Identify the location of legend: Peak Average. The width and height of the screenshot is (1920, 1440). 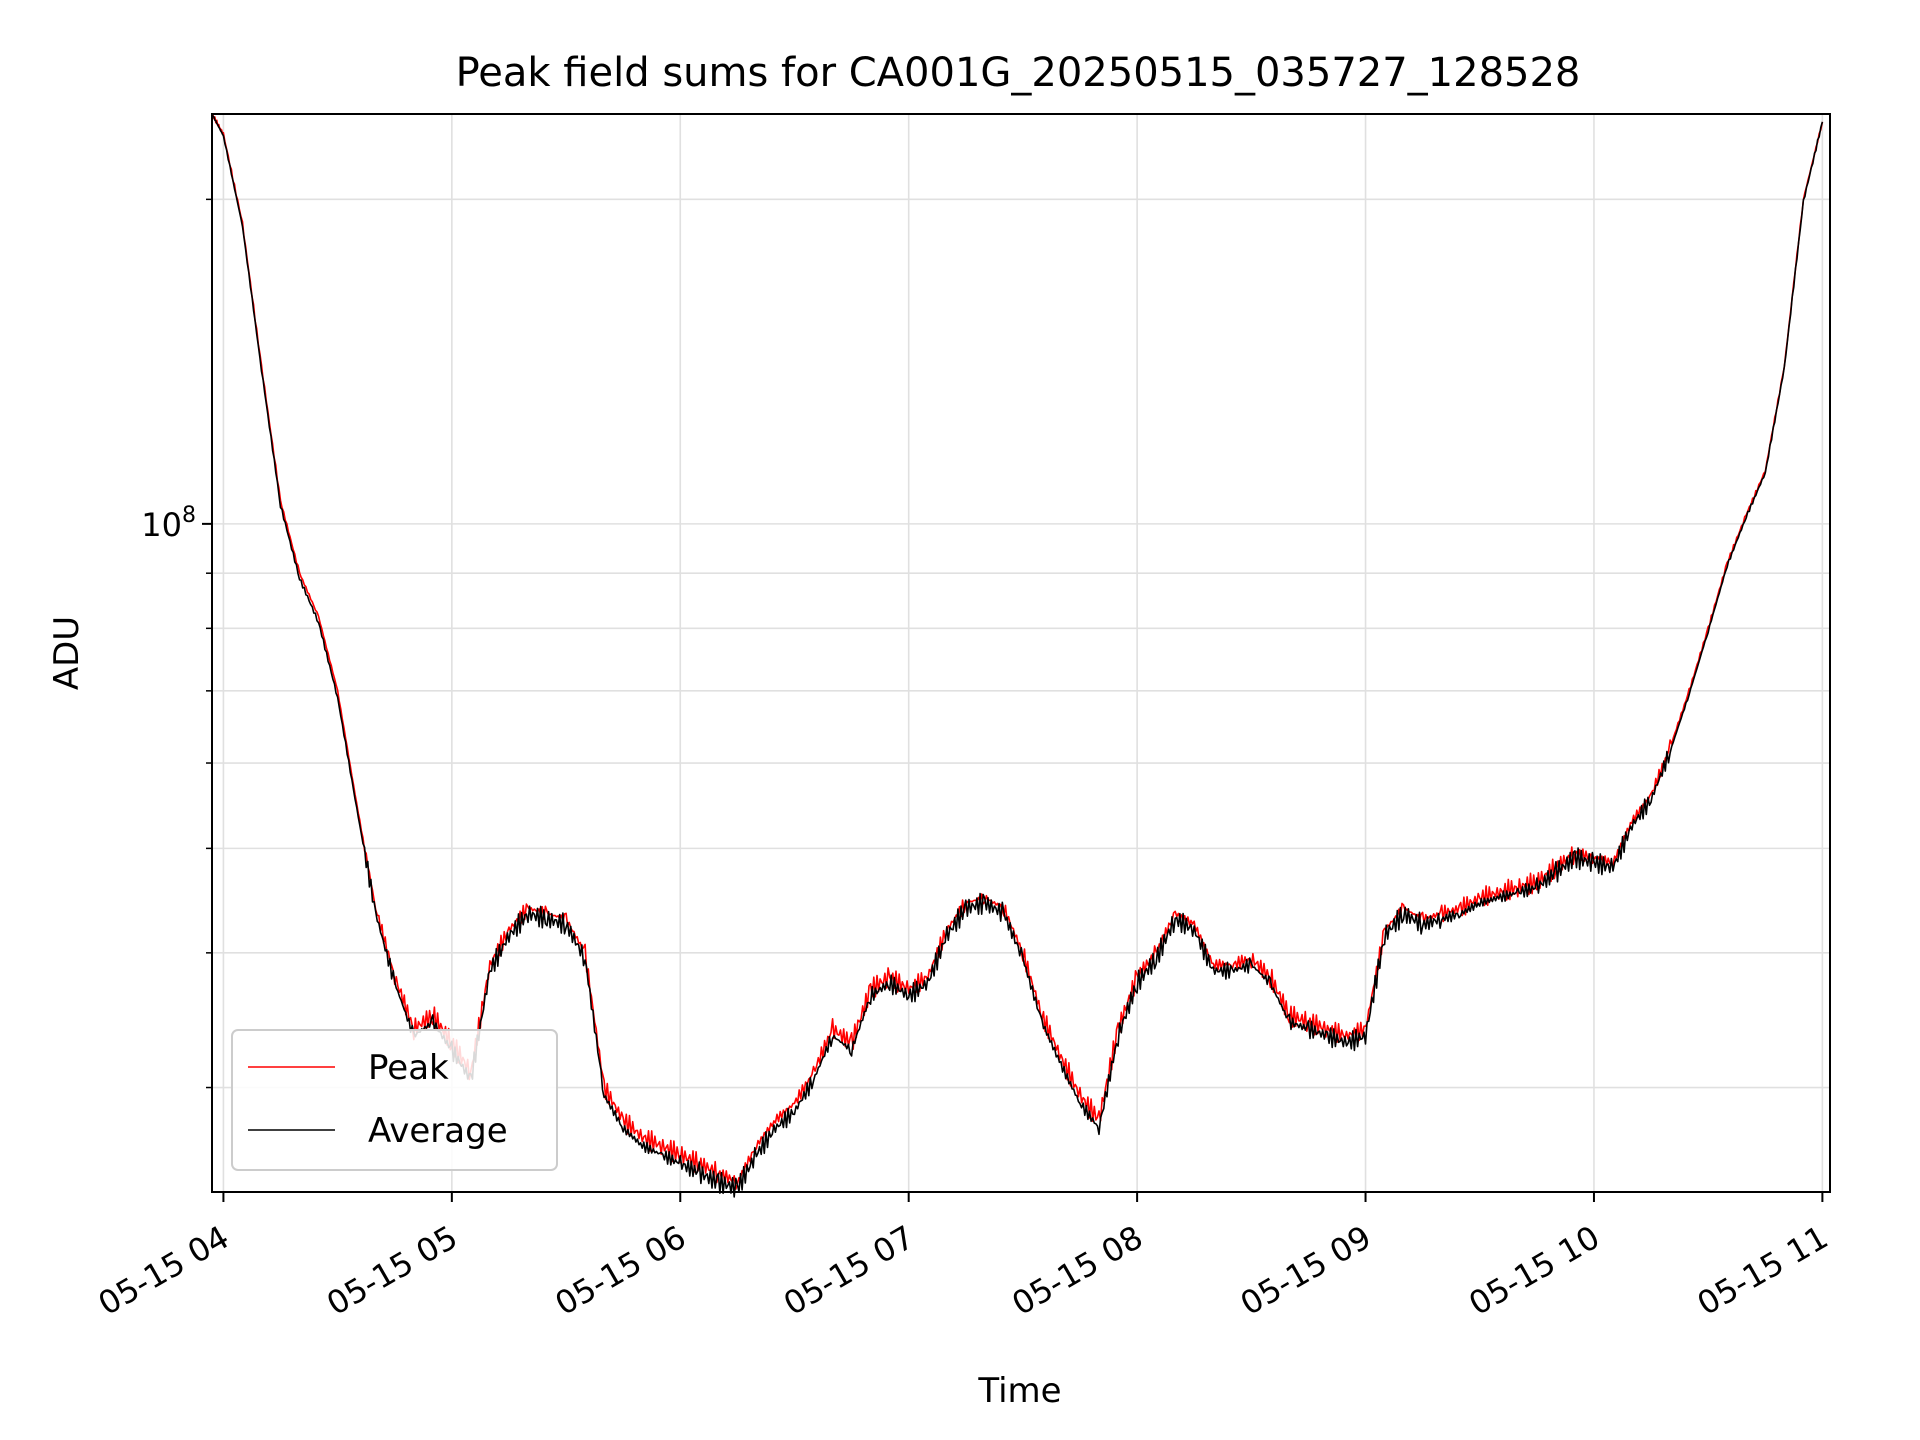
(394, 1100).